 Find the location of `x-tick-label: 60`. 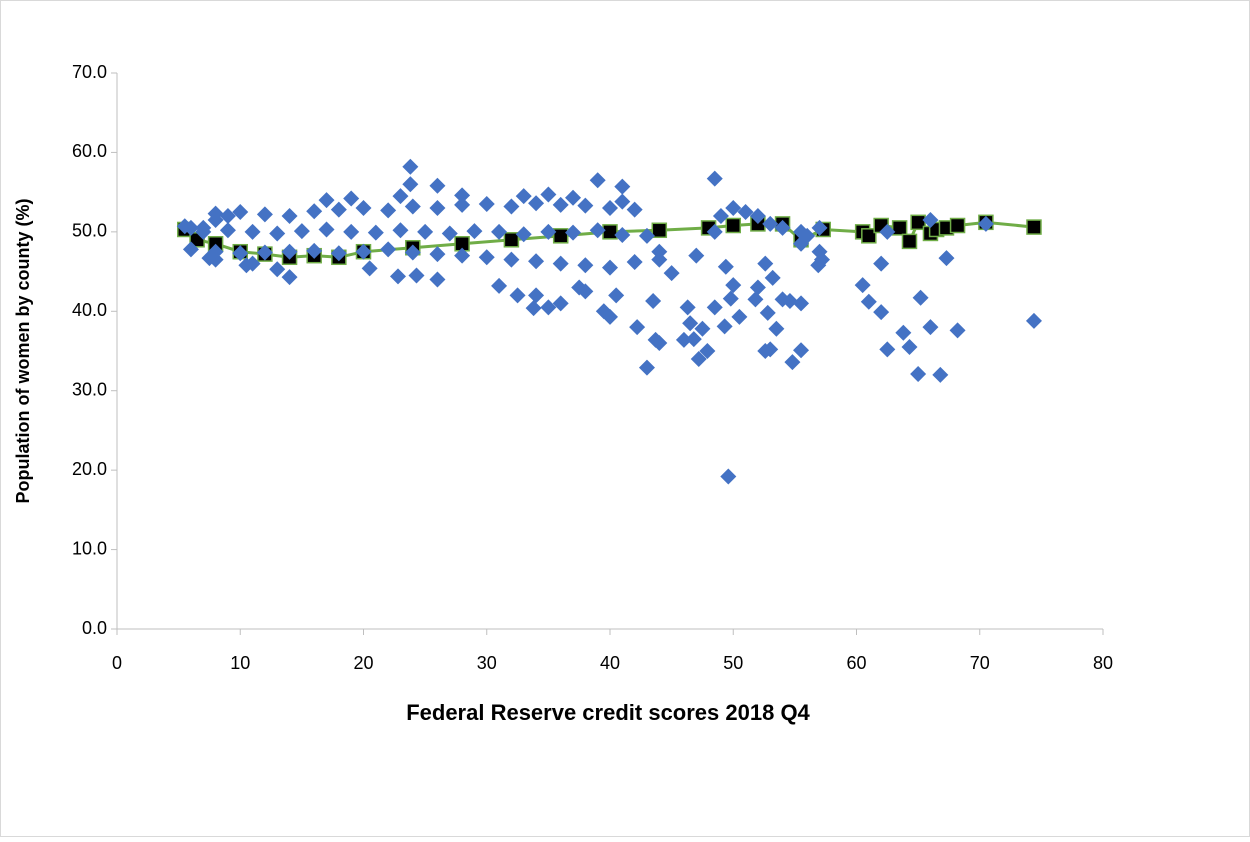

x-tick-label: 60 is located at coordinates (856, 663).